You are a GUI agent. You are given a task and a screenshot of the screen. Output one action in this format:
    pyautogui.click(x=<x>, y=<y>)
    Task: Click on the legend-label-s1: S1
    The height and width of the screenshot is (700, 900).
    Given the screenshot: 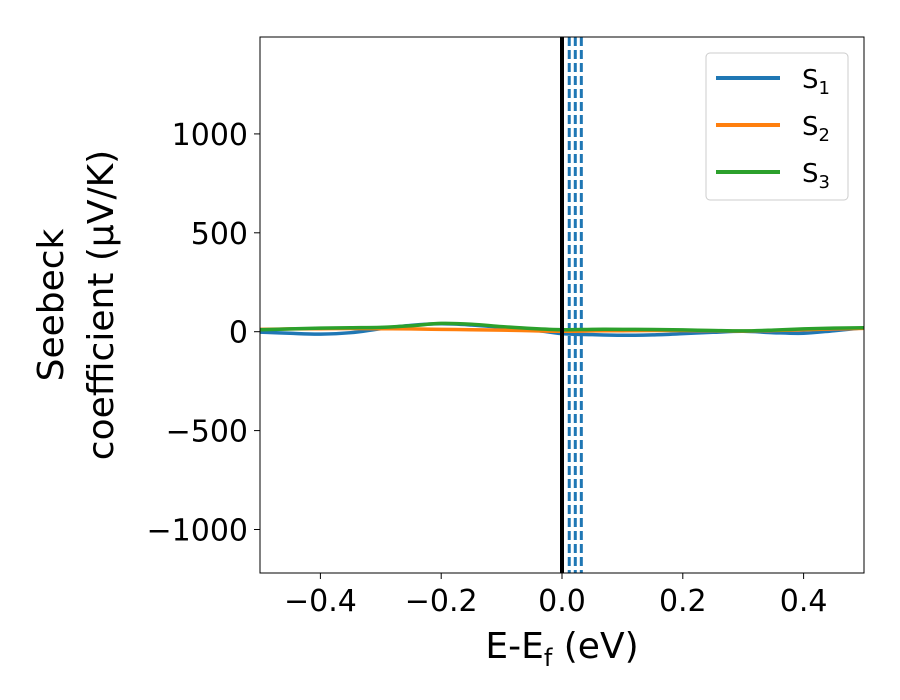 What is the action you would take?
    pyautogui.click(x=816, y=82)
    